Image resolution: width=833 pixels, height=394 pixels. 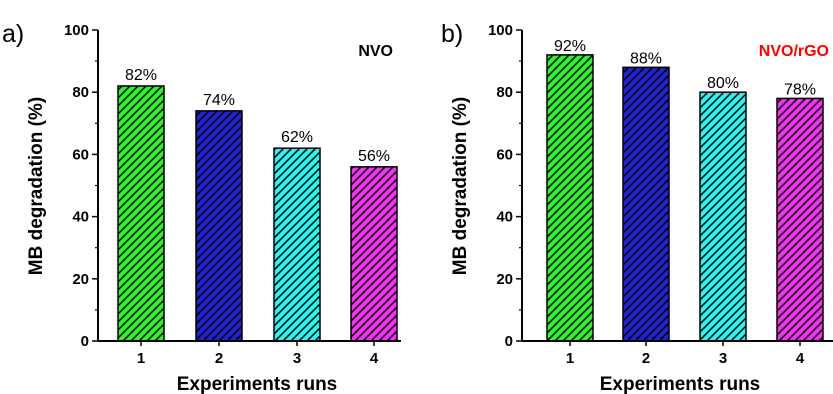 I want to click on panel-b-x-tick-label: 1, so click(x=570, y=358).